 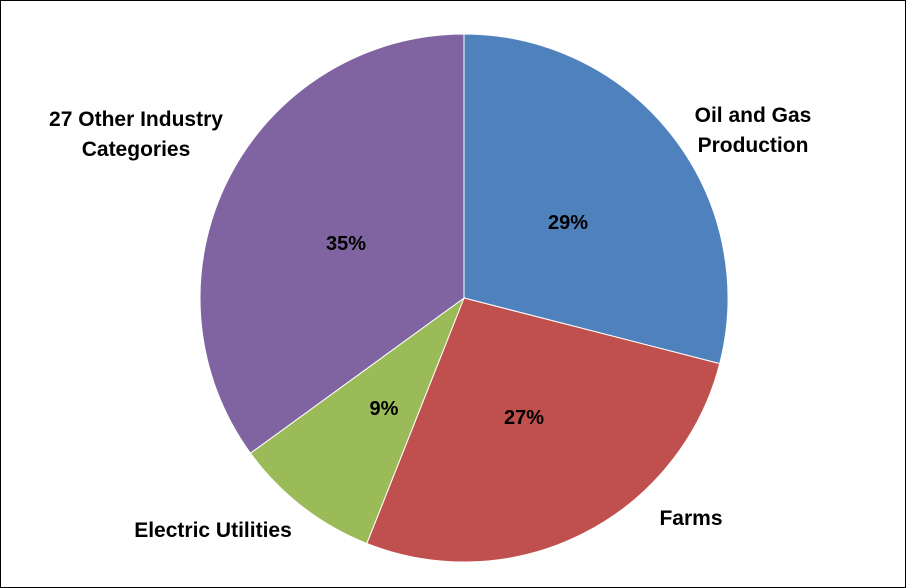 What do you see at coordinates (213, 530) in the screenshot?
I see `category-label-electric-utilities: Electric Utilities` at bounding box center [213, 530].